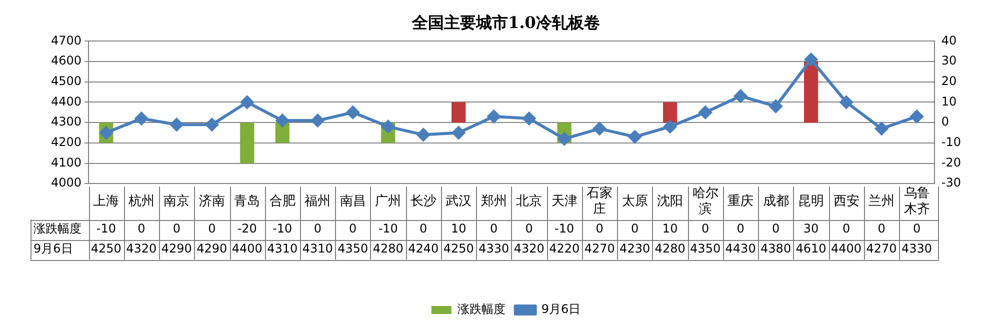 This screenshot has width=992, height=334. Describe the element at coordinates (505, 22) in the screenshot. I see `chart-title: 全国主要城市1.0冷轧板卷` at that location.